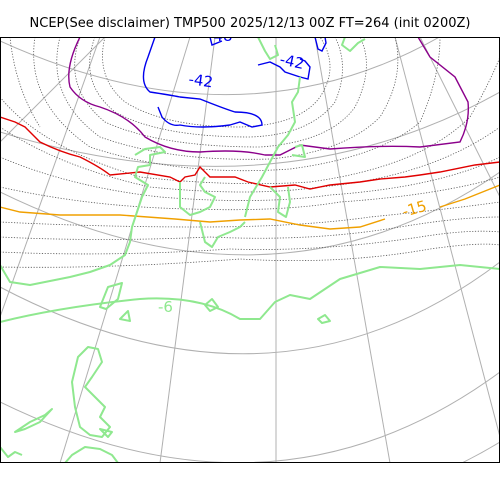 The height and width of the screenshot is (500, 500). What do you see at coordinates (320, 44) in the screenshot?
I see `contour-blue-east` at bounding box center [320, 44].